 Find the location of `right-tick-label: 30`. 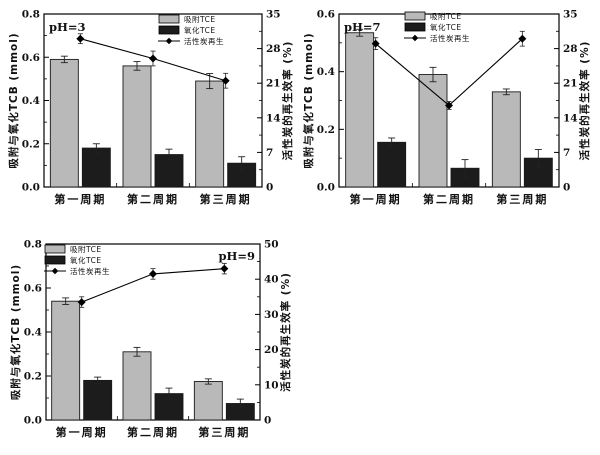

right-tick-label: 30 is located at coordinates (271, 315).